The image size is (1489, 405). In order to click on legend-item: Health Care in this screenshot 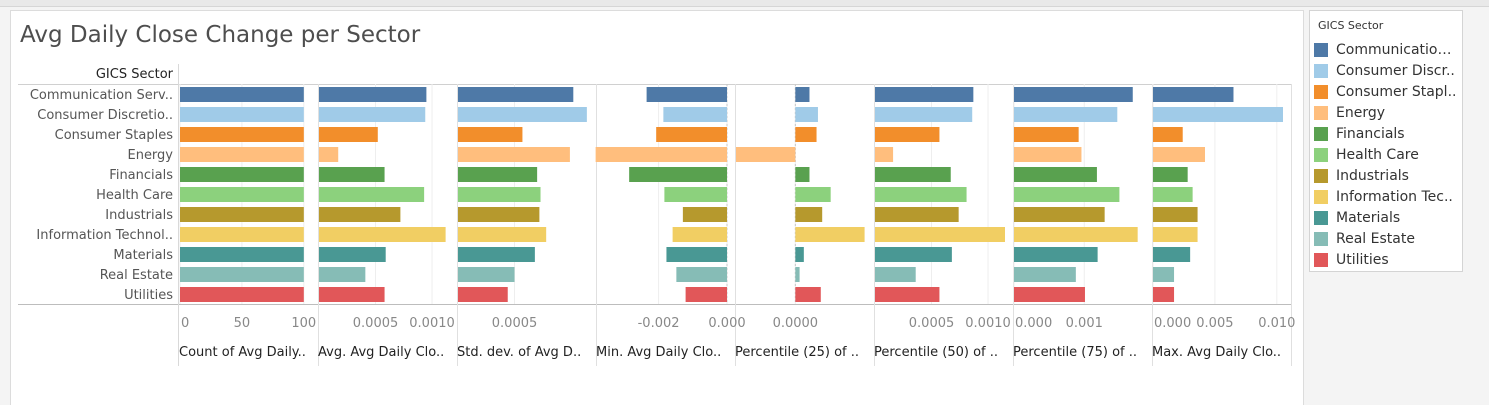, I will do `click(1387, 155)`.